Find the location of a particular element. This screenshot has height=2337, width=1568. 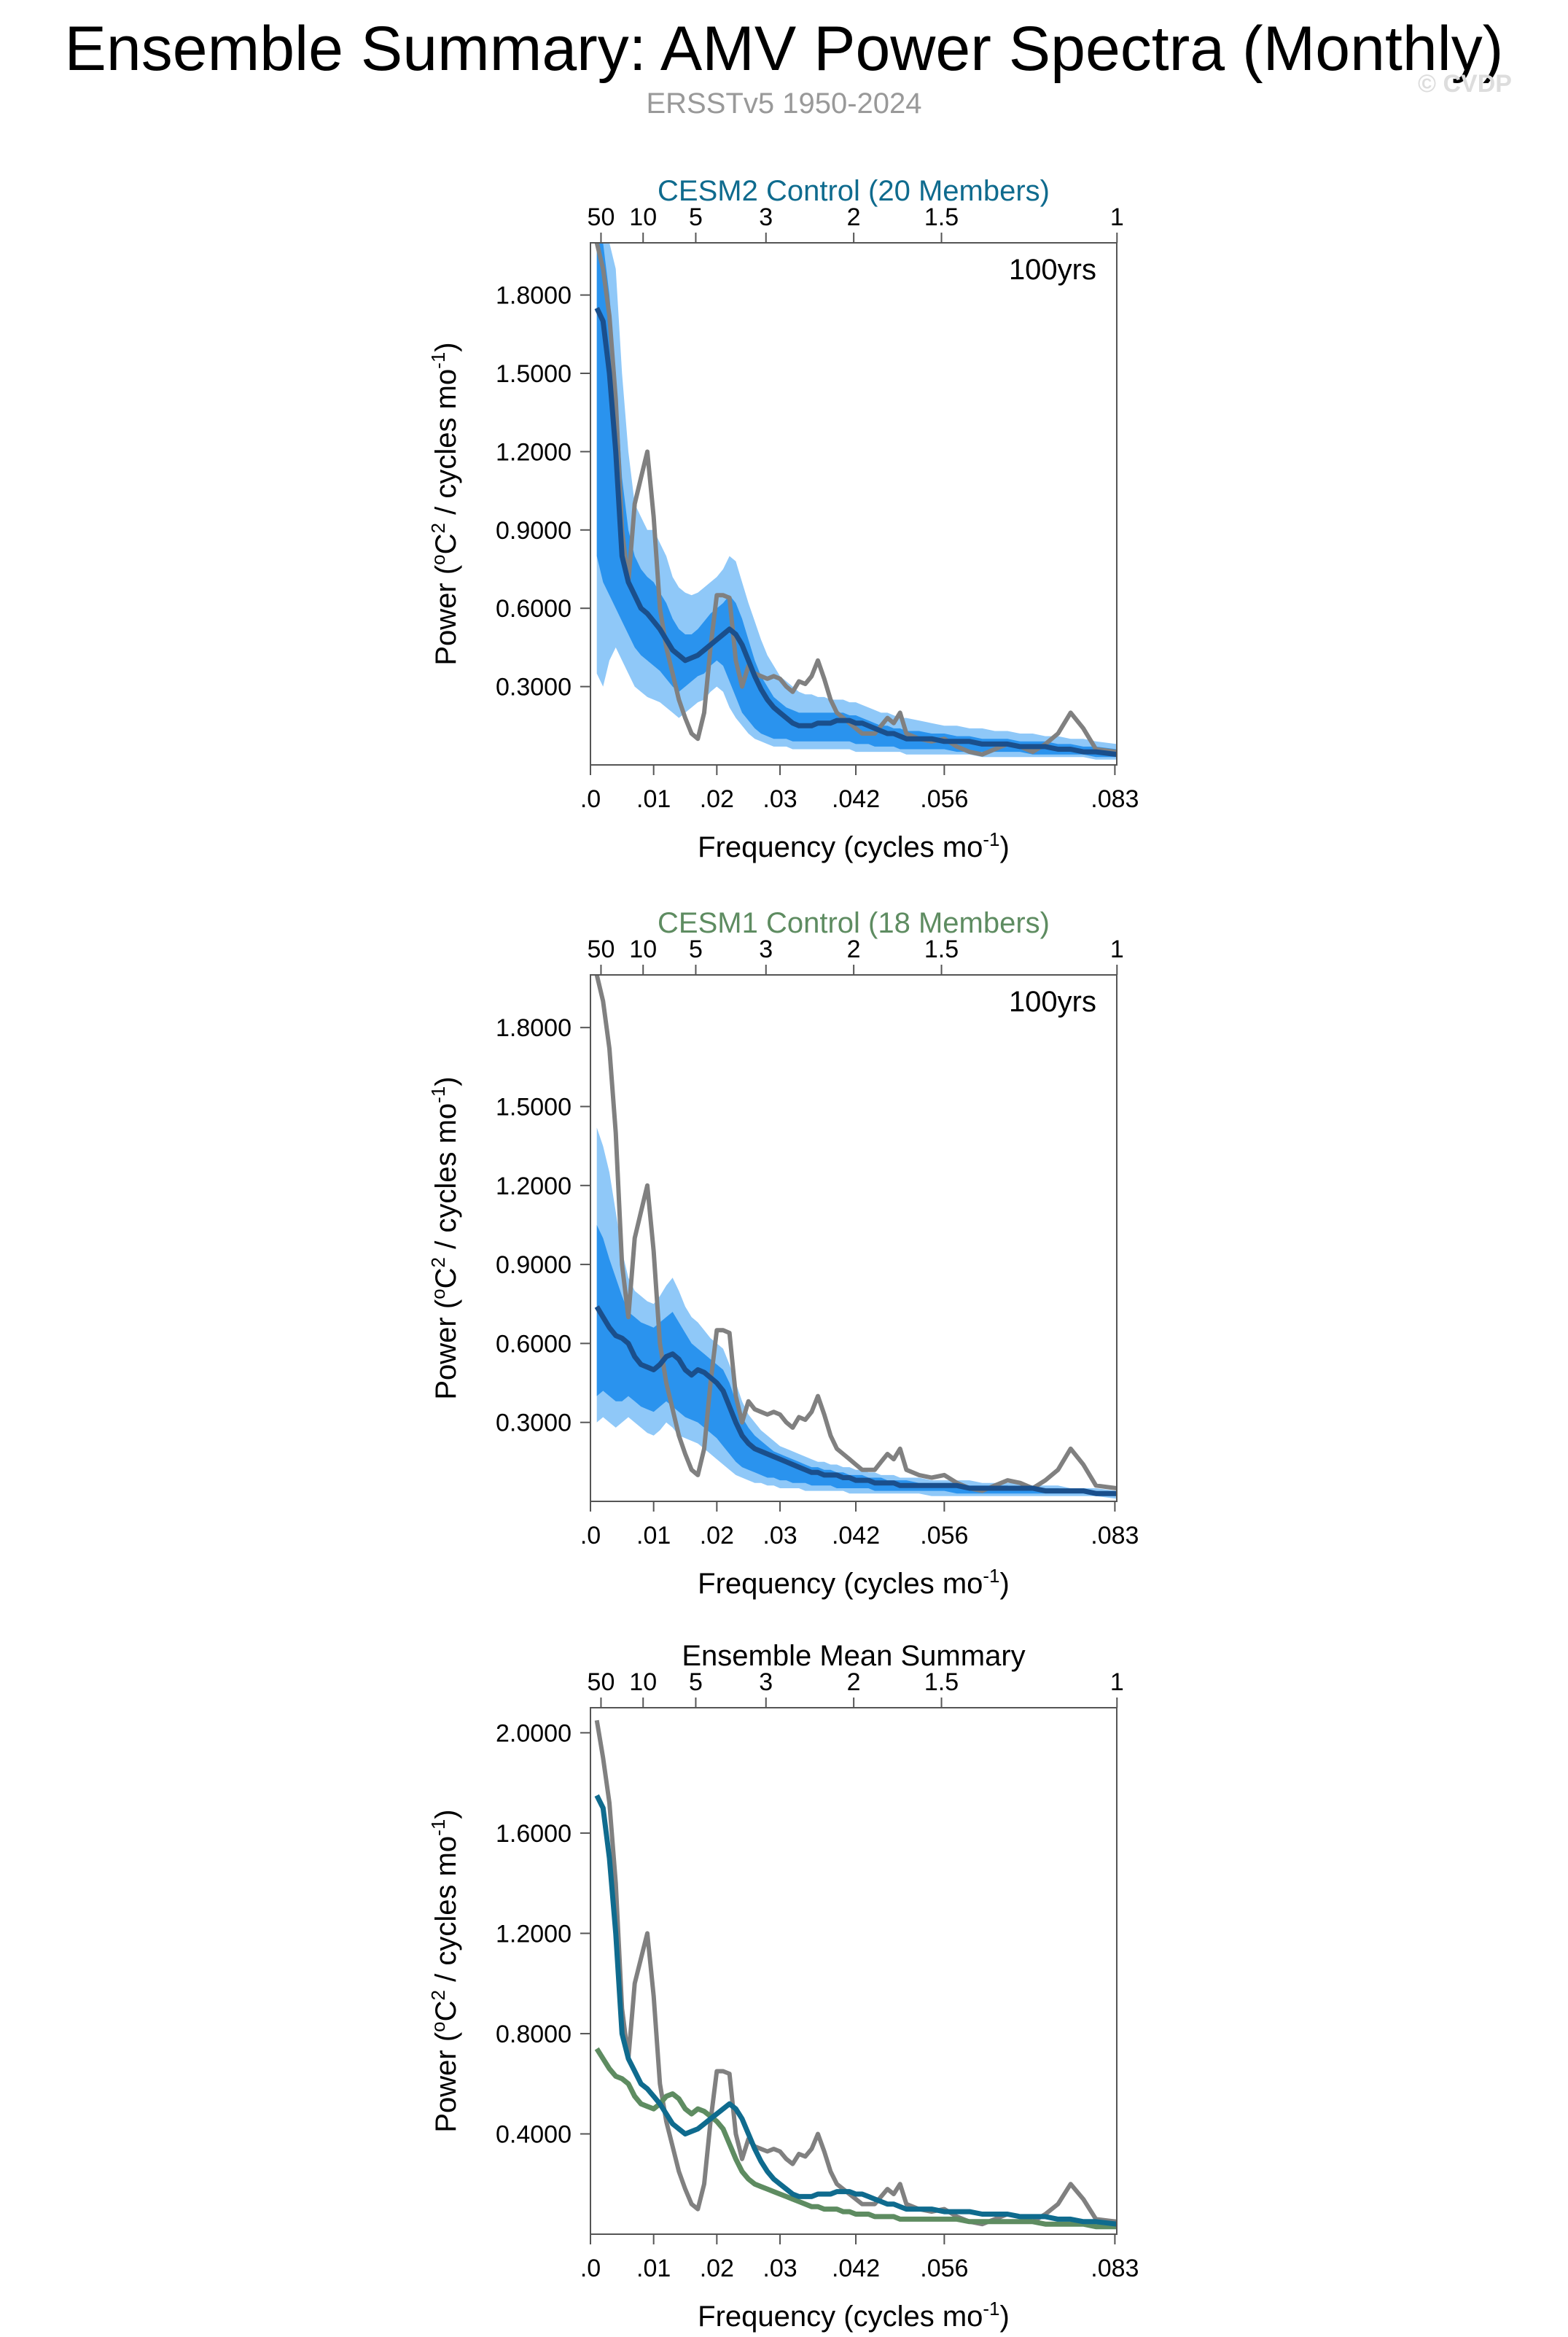

top-tick-label: 2 is located at coordinates (854, 1682).